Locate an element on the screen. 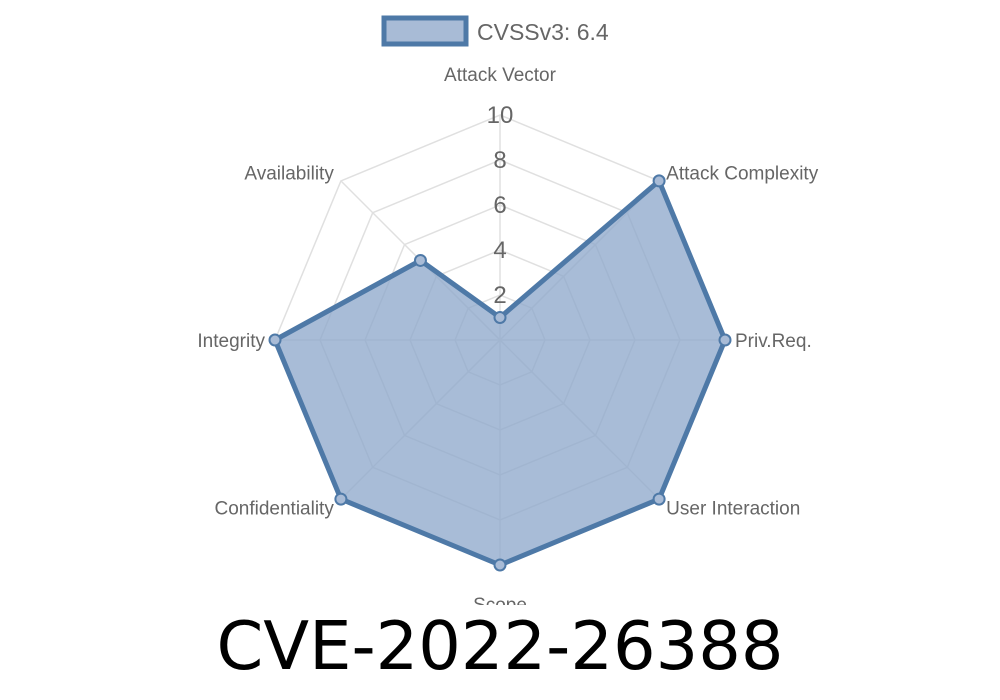  legend: CVSSv3: 6.4 is located at coordinates (495, 31).